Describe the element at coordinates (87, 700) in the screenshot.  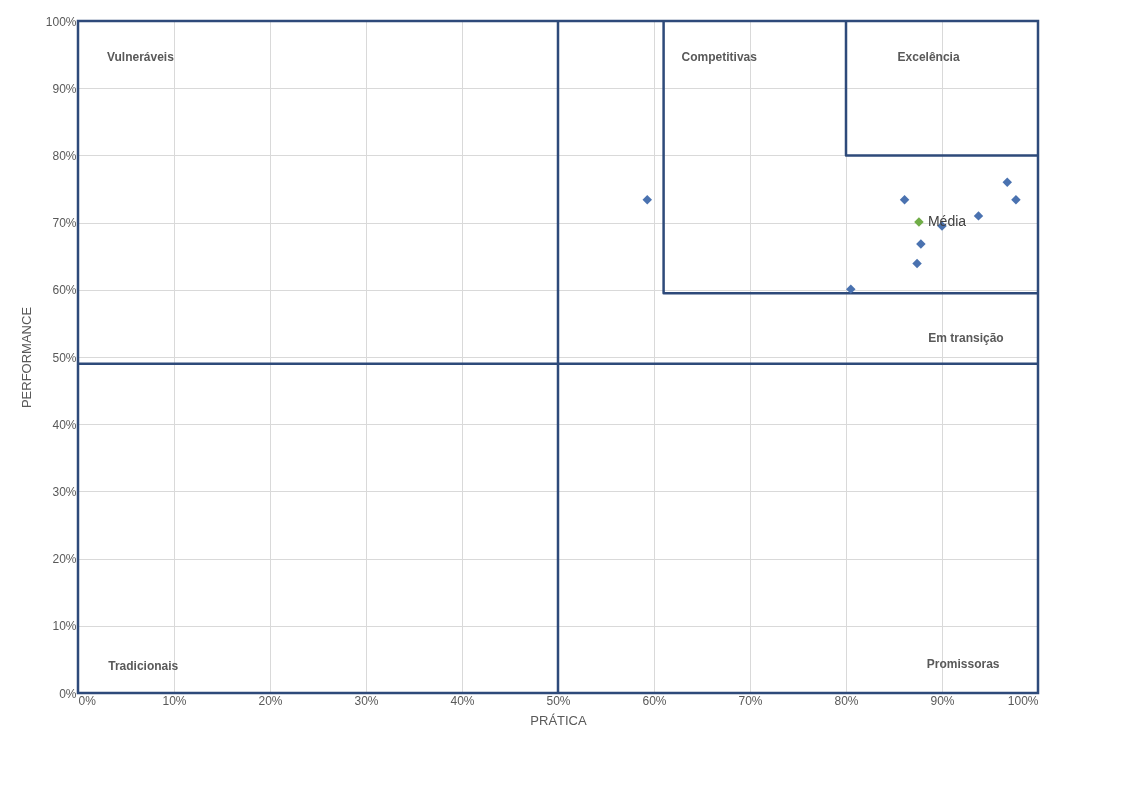
I see `x-tick-label: 0%` at that location.